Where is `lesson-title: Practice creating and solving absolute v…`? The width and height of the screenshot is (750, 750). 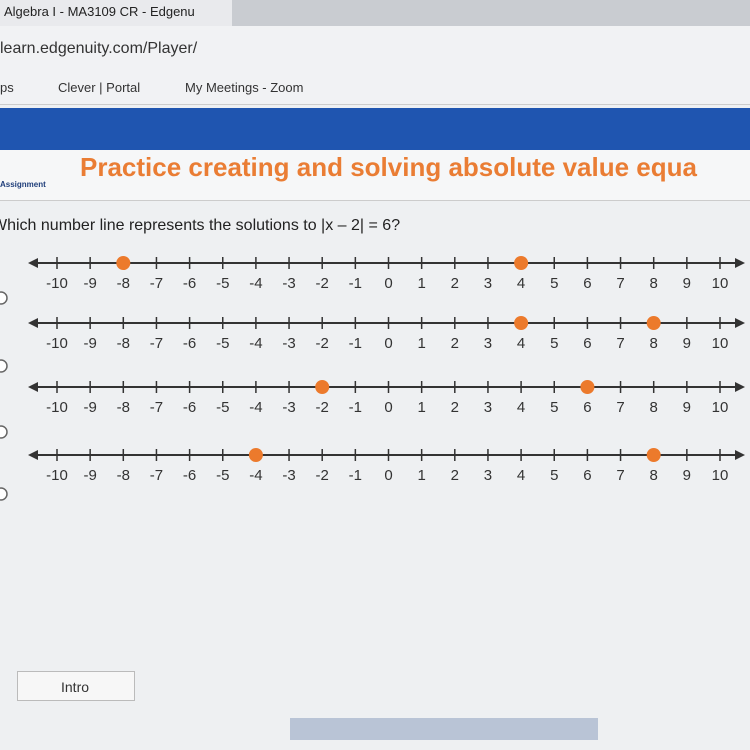
lesson-title: Practice creating and solving absolute v… is located at coordinates (388, 167).